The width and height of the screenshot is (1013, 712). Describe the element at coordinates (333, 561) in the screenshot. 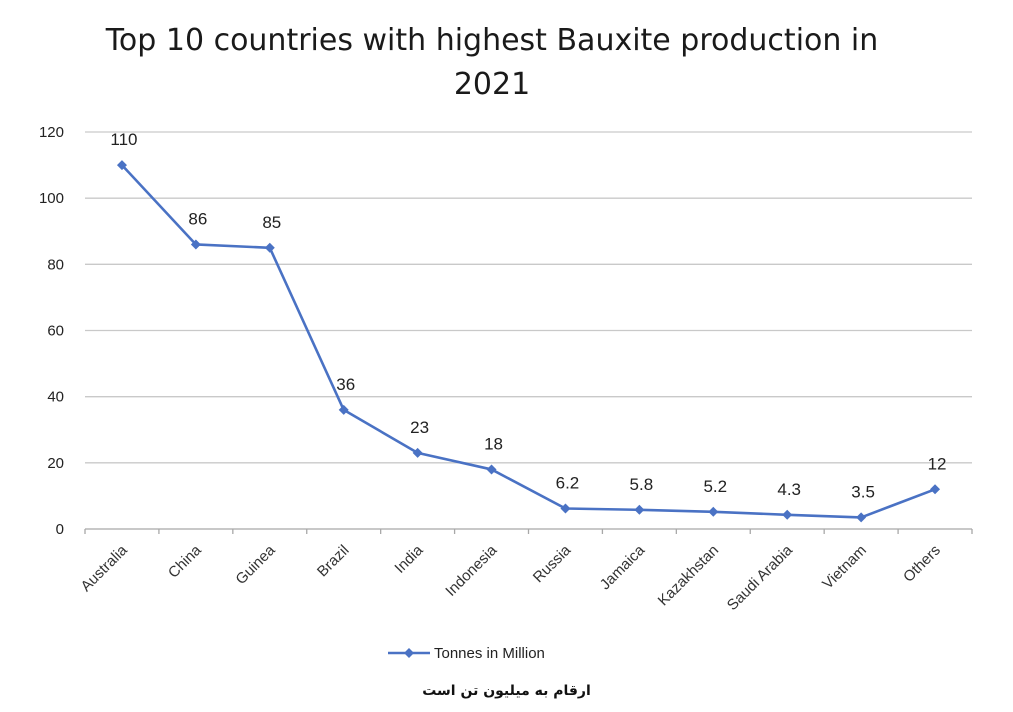

I see `x-tick-label: Brazil` at that location.